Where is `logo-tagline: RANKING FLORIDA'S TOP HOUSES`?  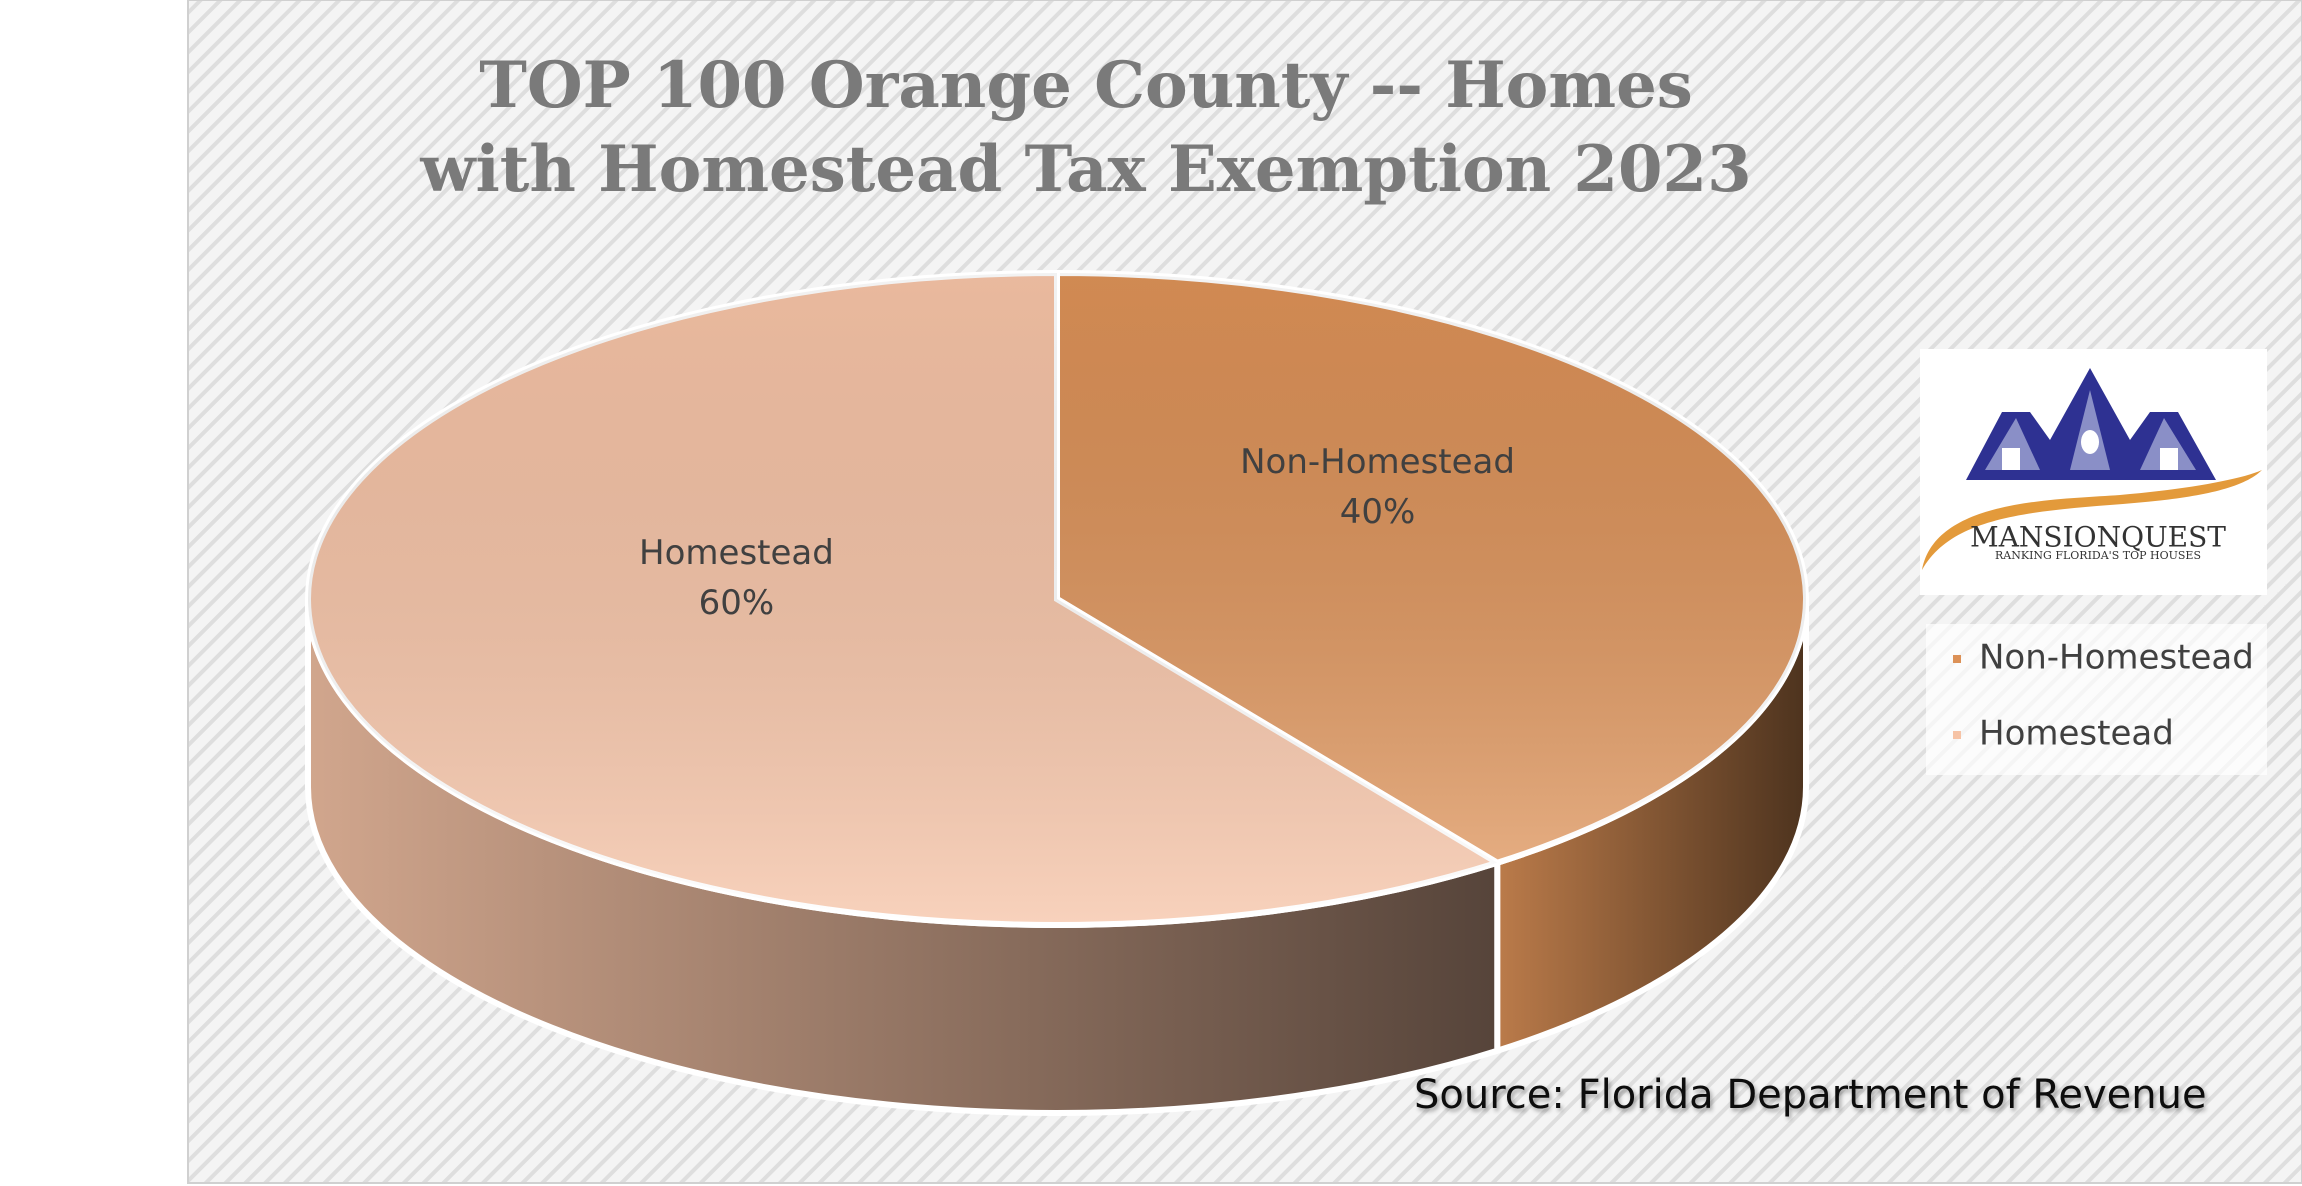
logo-tagline: RANKING FLORIDA'S TOP HOUSES is located at coordinates (2098, 555).